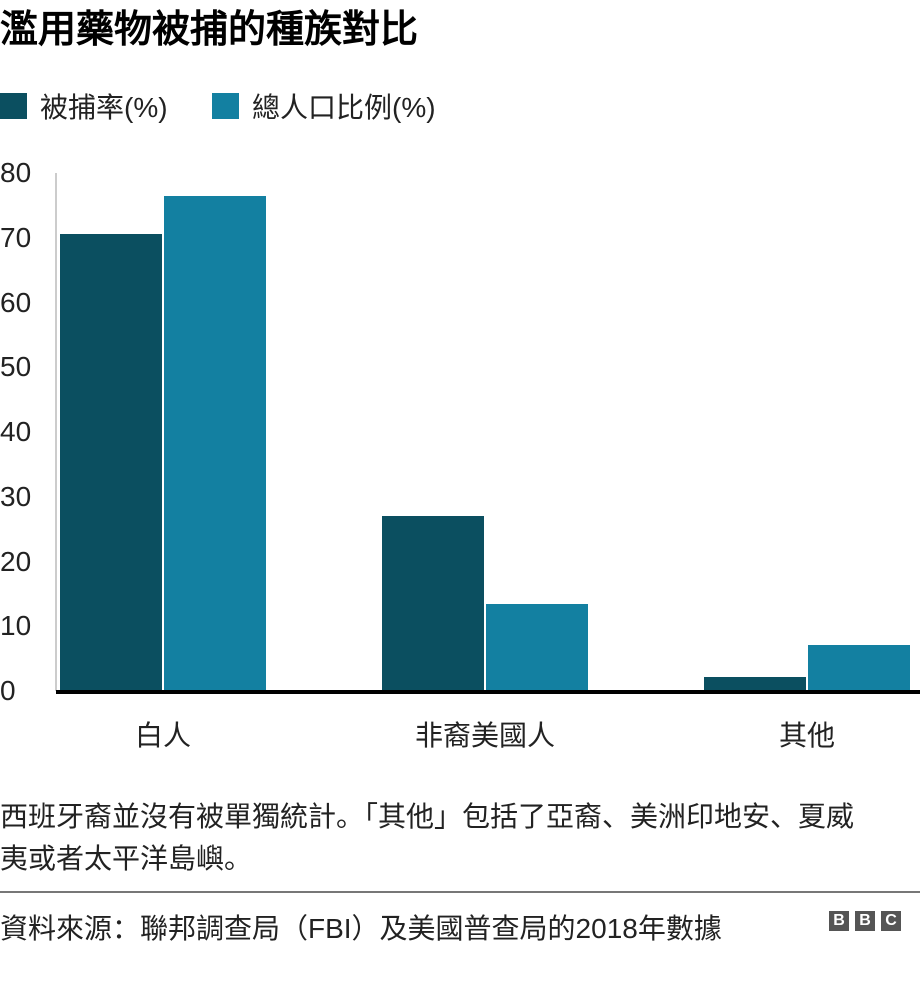 The height and width of the screenshot is (998, 920). I want to click on legend-swatch-arrest-rate, so click(13, 106).